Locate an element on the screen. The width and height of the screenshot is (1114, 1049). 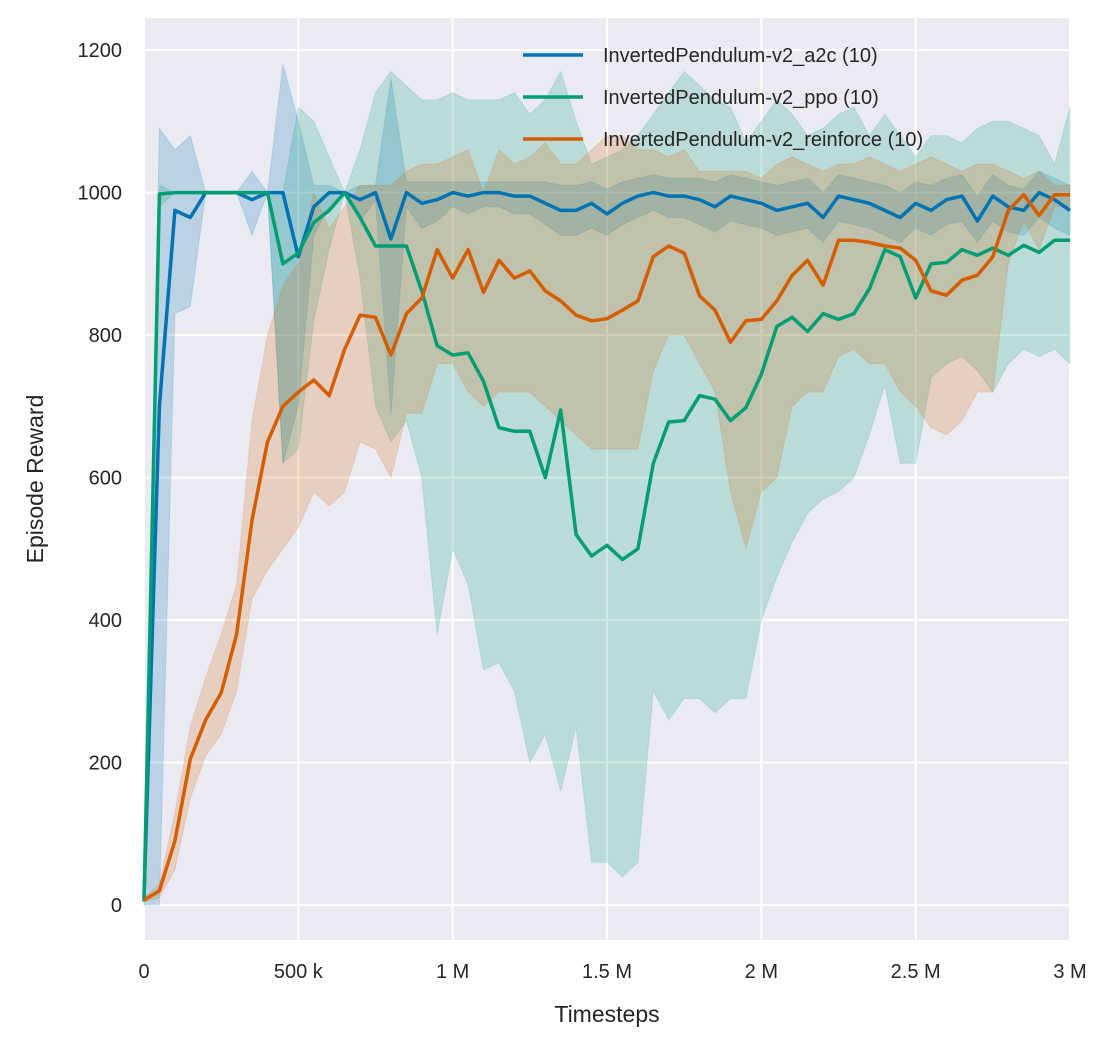
x-tick-label: 1 M is located at coordinates (452, 972).